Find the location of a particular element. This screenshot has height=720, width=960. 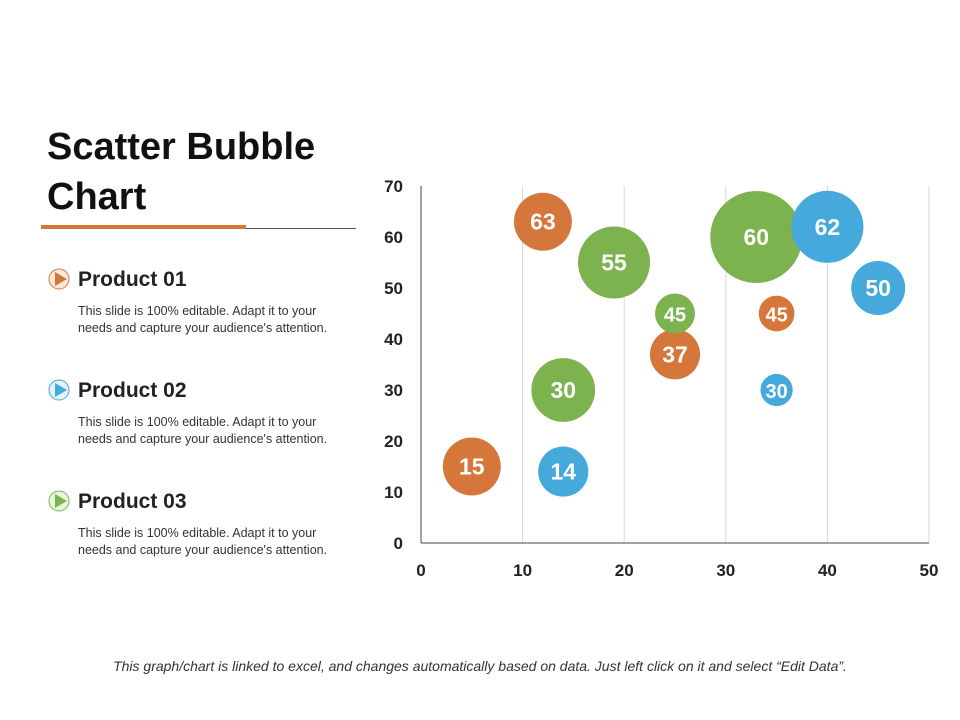

product-name: Product 02 is located at coordinates (132, 390).